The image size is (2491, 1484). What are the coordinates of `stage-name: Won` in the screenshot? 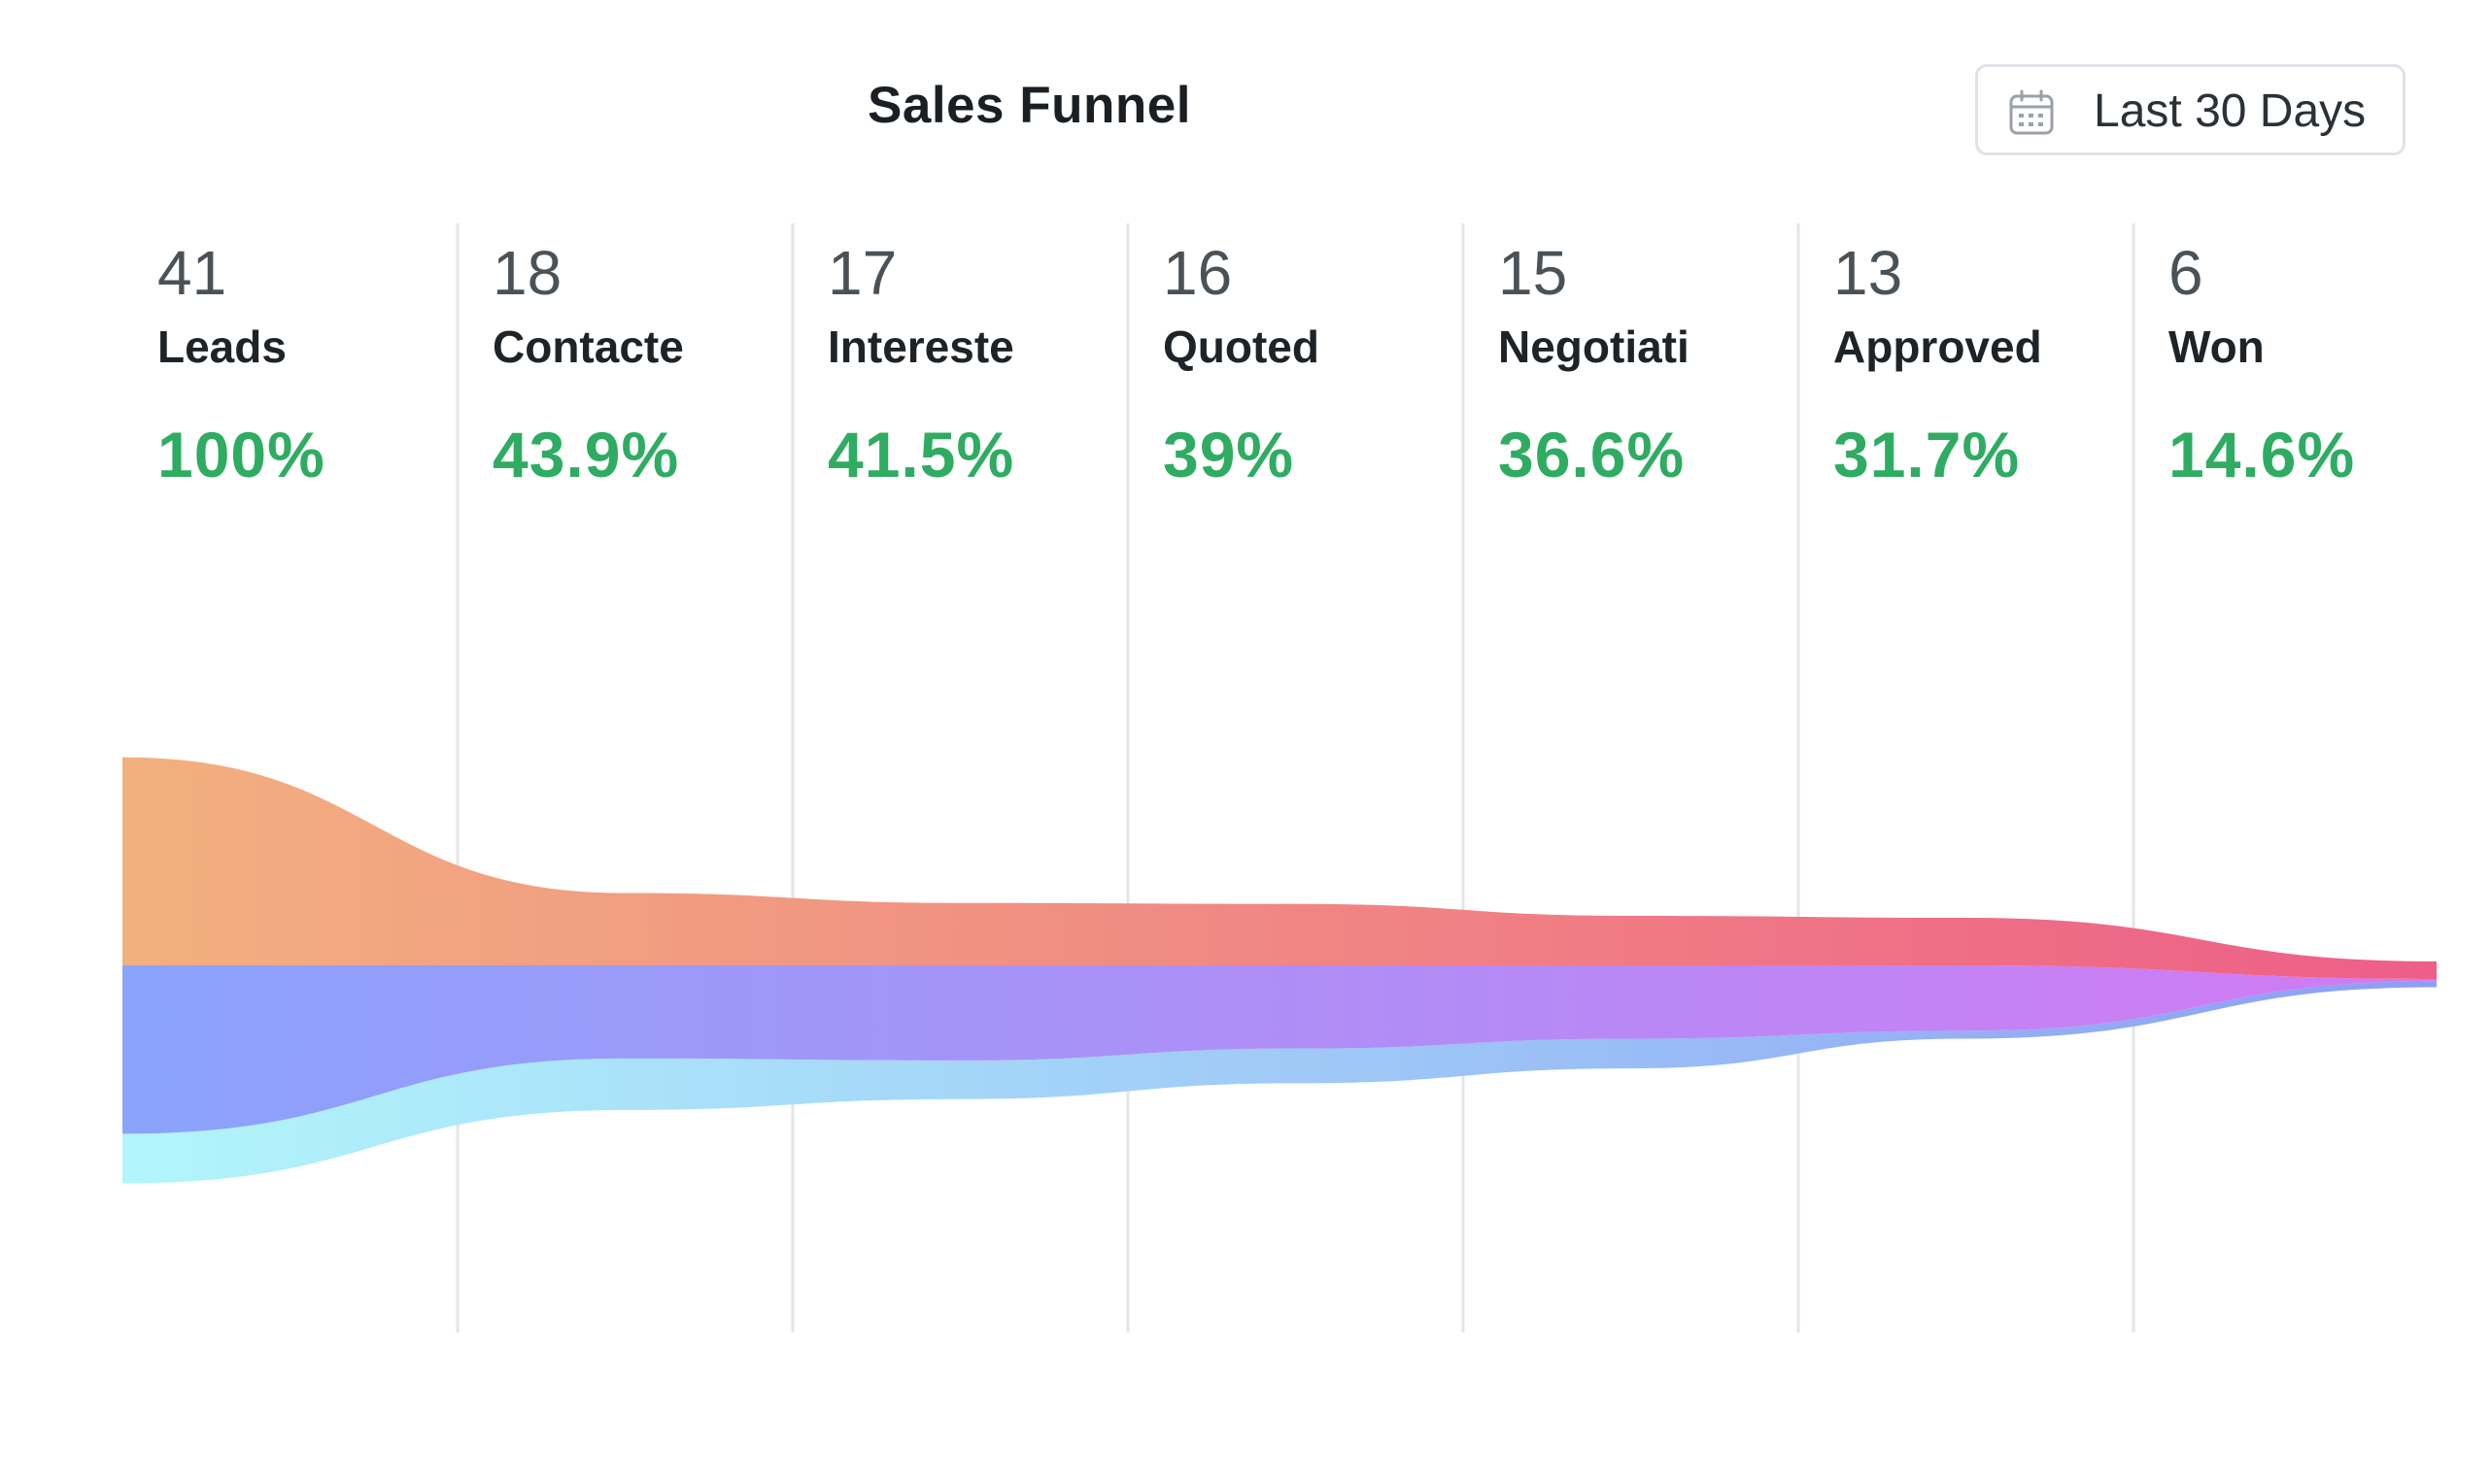 It's located at (2216, 346).